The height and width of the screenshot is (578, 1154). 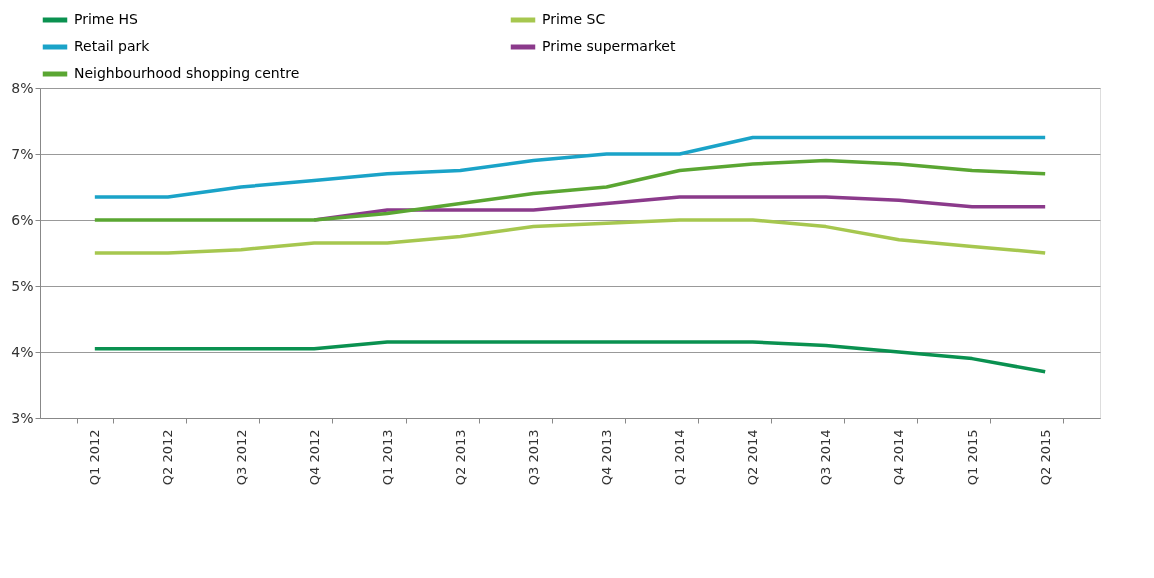 I want to click on legend-label: Prime HS, so click(x=106, y=19).